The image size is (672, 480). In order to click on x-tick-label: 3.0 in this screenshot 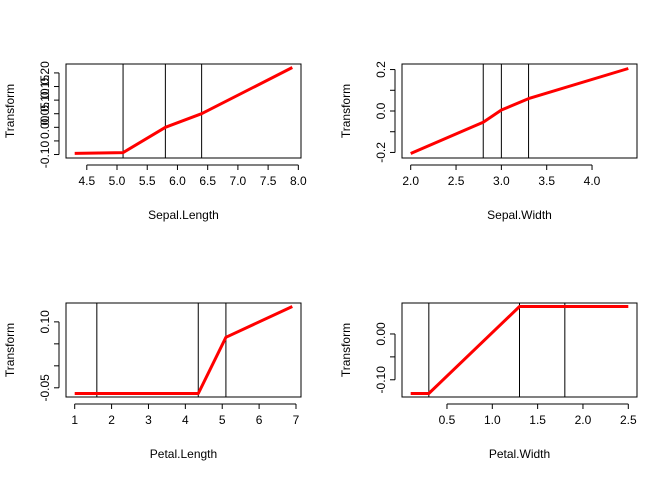, I will do `click(501, 181)`.